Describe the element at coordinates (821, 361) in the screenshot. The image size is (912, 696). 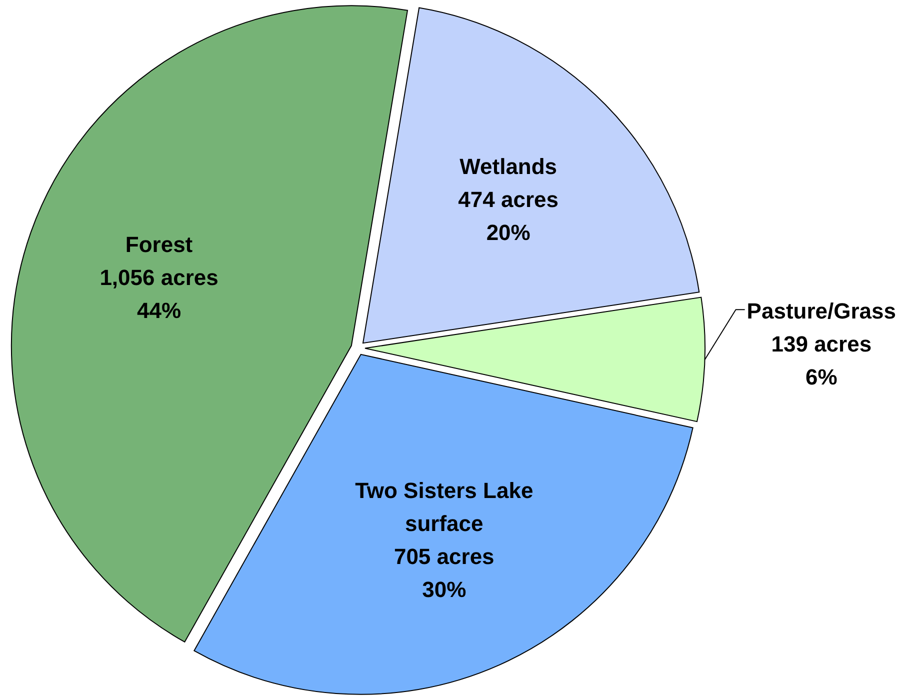
I see `data-label: 139 acres 6%` at that location.